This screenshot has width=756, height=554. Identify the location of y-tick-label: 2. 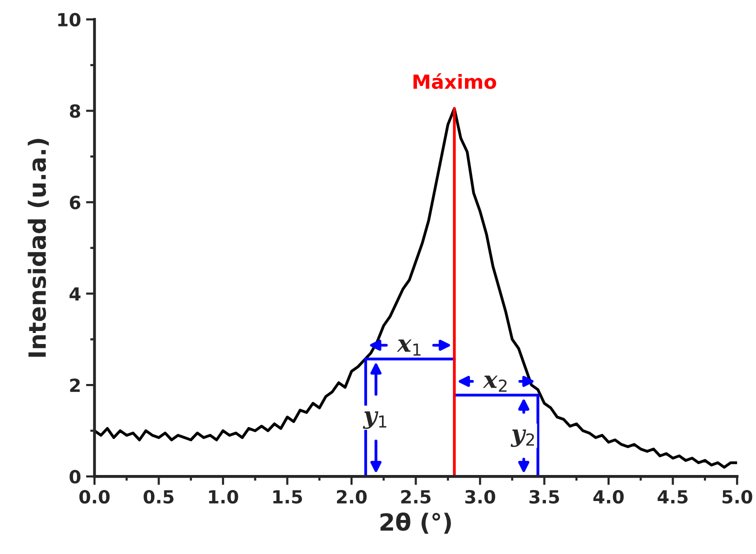
(75, 385).